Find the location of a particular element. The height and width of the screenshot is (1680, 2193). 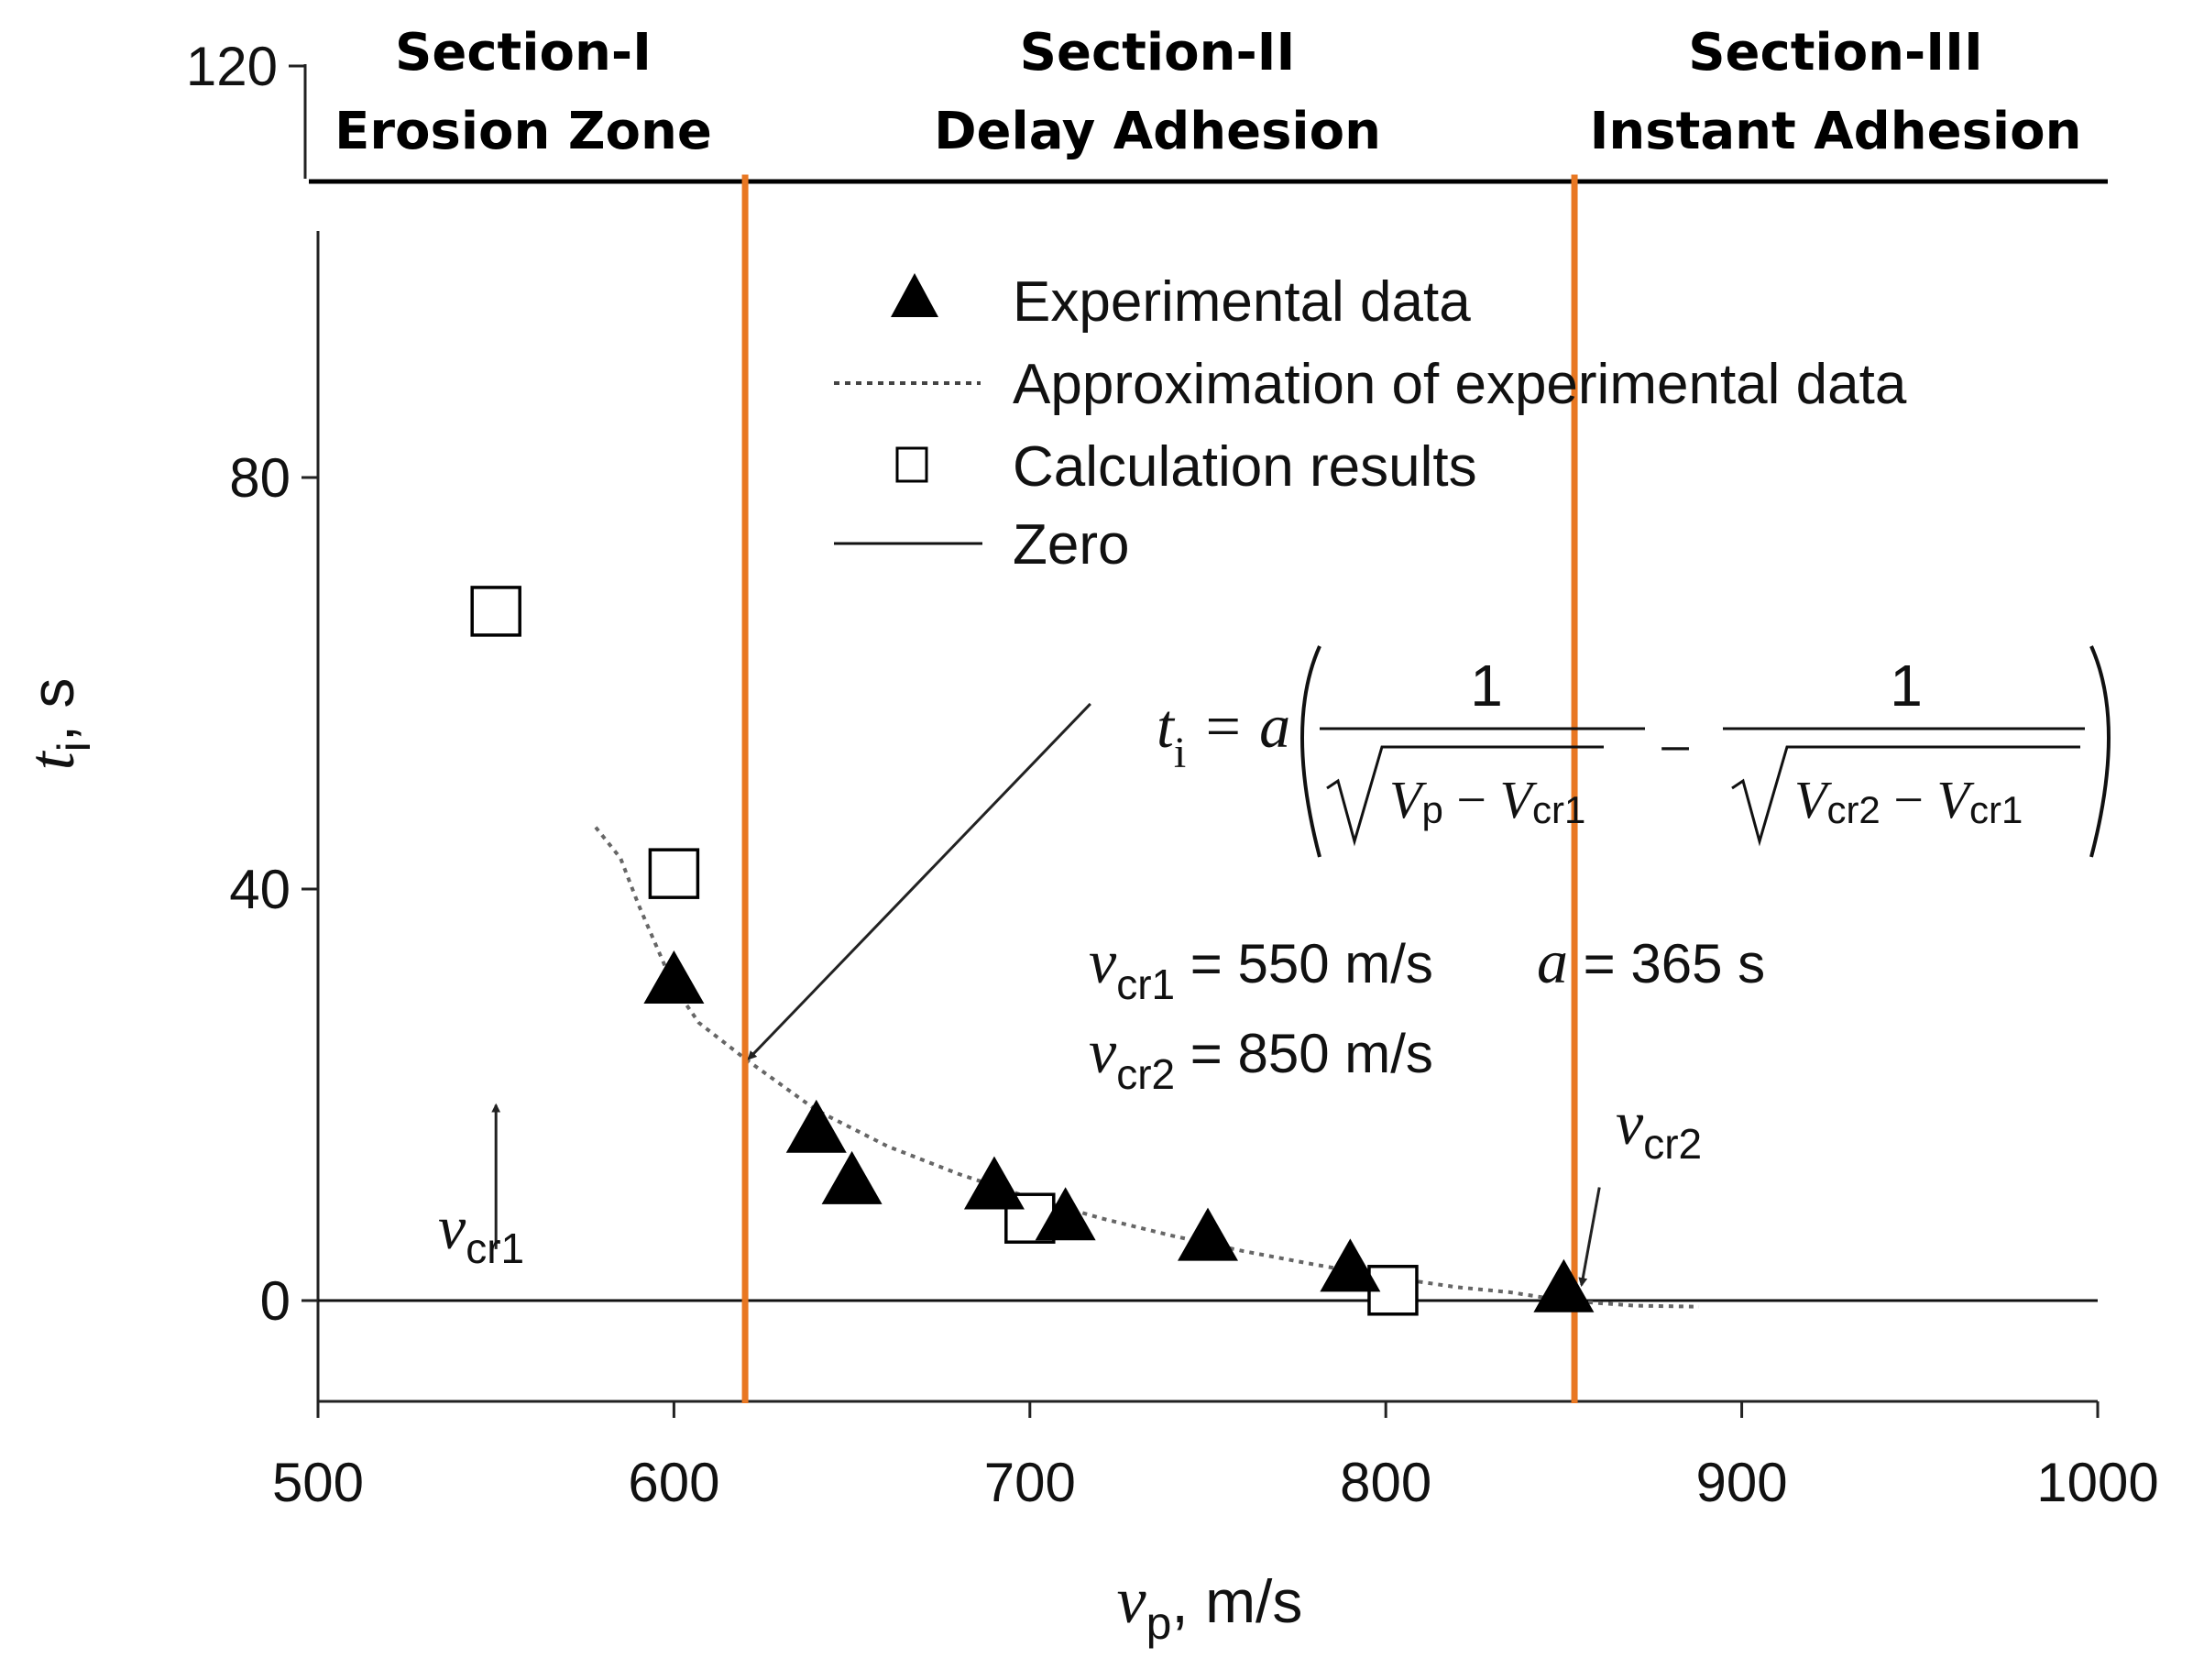

y-axis-label: ti, s is located at coordinates (58, 724).